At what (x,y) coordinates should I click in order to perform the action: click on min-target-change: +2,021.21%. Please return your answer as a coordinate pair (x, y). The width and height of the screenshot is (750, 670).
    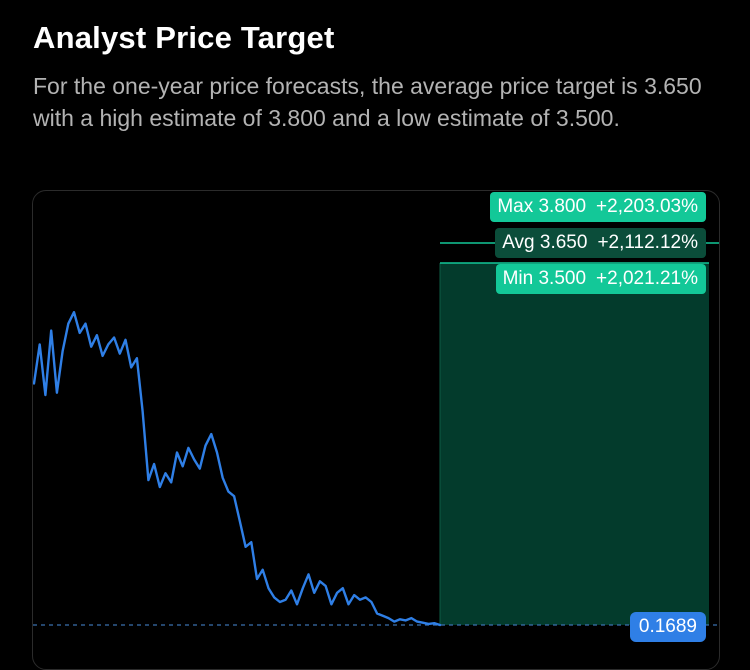
    Looking at the image, I should click on (647, 278).